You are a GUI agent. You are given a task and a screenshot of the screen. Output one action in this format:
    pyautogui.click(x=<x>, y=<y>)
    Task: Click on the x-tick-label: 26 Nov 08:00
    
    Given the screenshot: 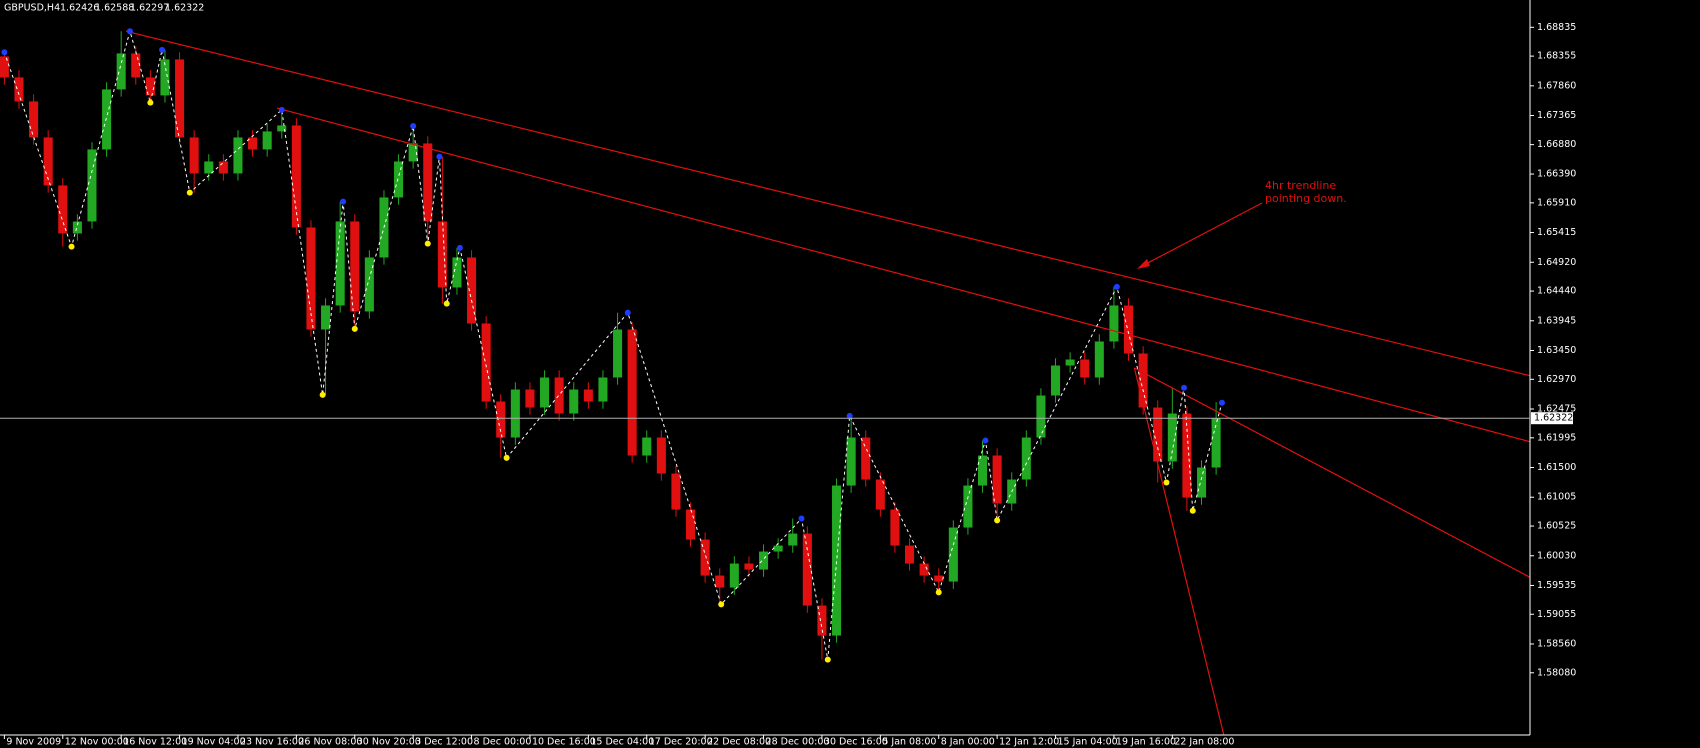 What is the action you would take?
    pyautogui.click(x=330, y=742)
    